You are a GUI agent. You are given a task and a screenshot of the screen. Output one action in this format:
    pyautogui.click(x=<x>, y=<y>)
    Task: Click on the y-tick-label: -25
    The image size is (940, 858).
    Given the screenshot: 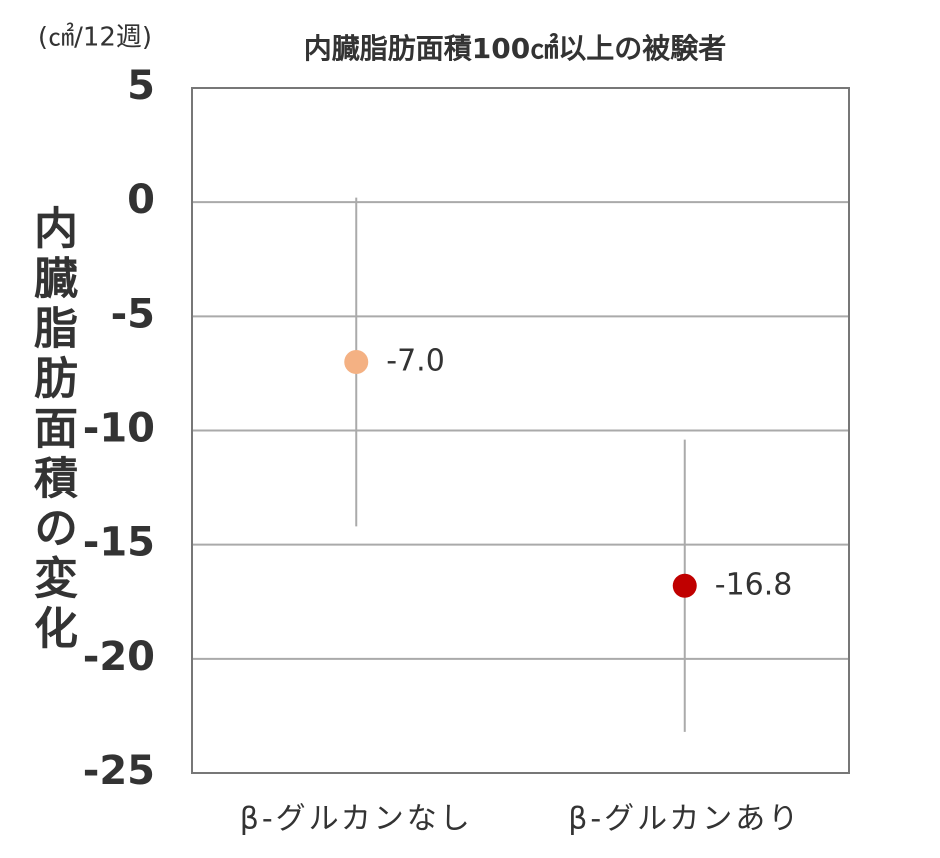 What is the action you would take?
    pyautogui.click(x=119, y=771)
    